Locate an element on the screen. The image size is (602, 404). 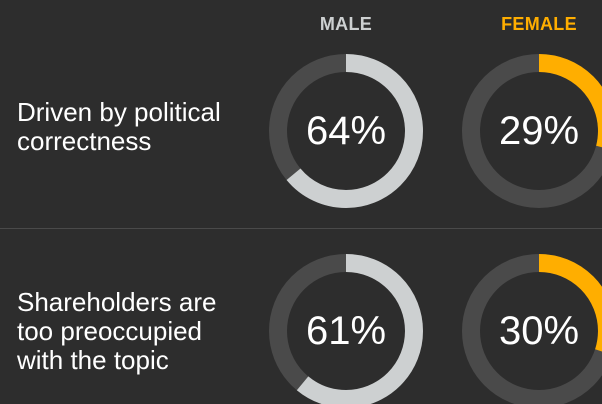
donut-value-label: 29% is located at coordinates (539, 131).